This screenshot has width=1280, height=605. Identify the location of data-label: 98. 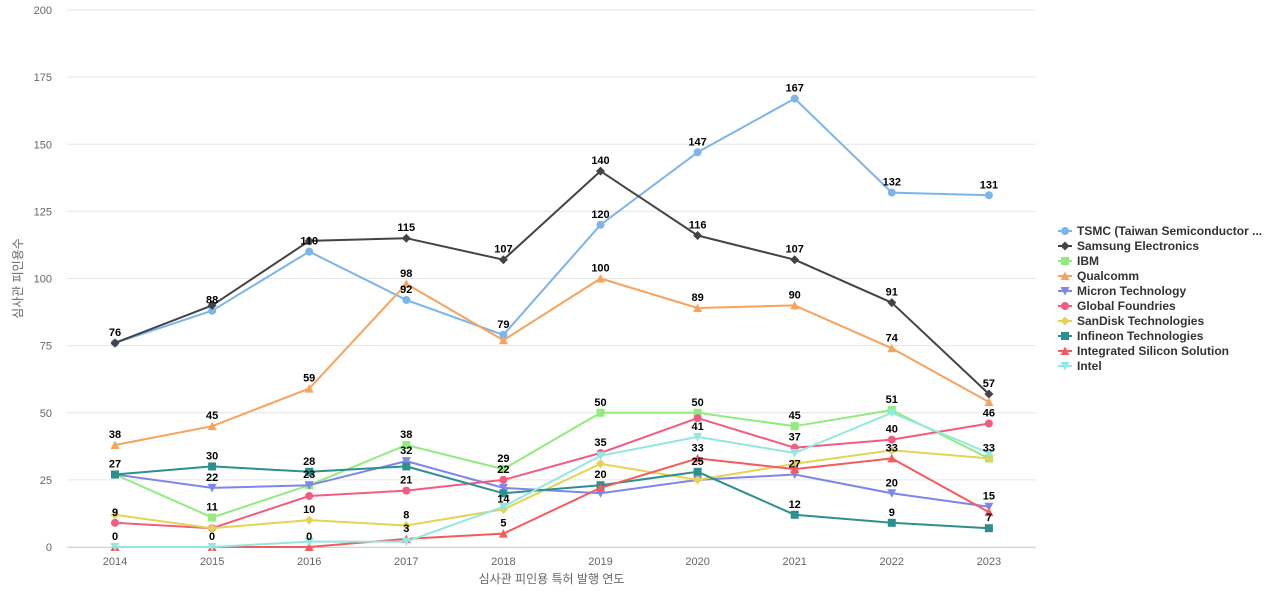
(406, 274).